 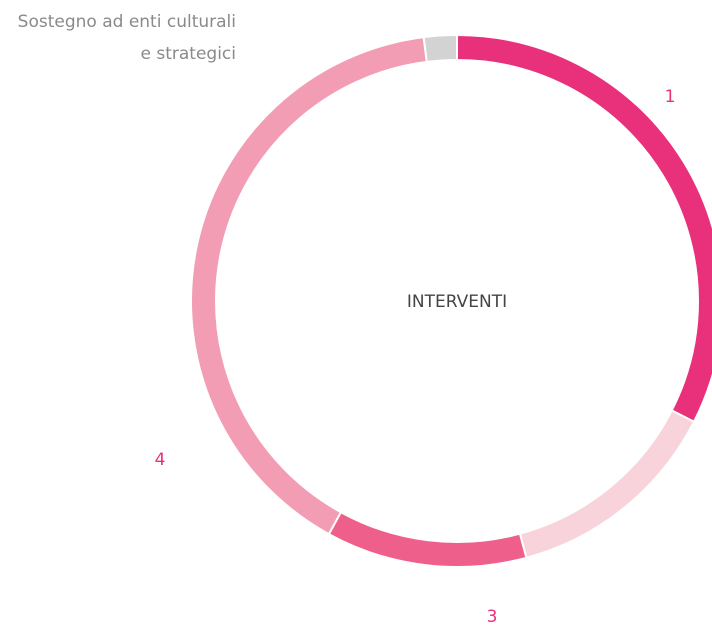 I want to click on segment-label: 4, so click(x=160, y=460).